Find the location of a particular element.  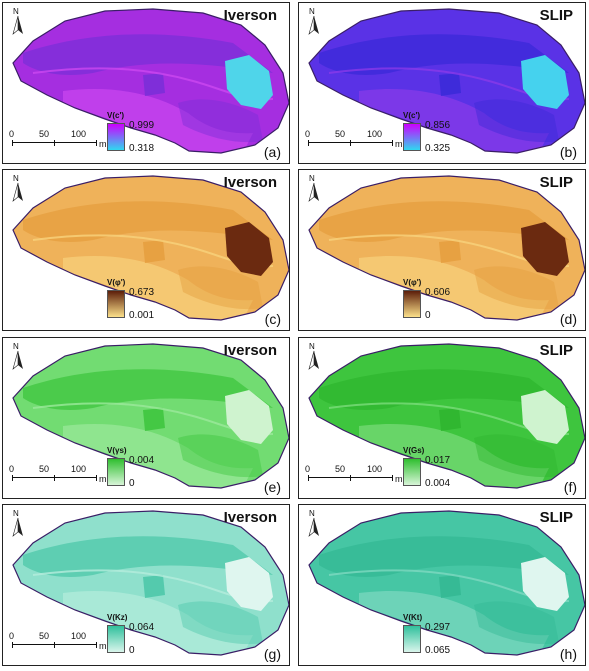

legend-max: 0.673 is located at coordinates (142, 292).